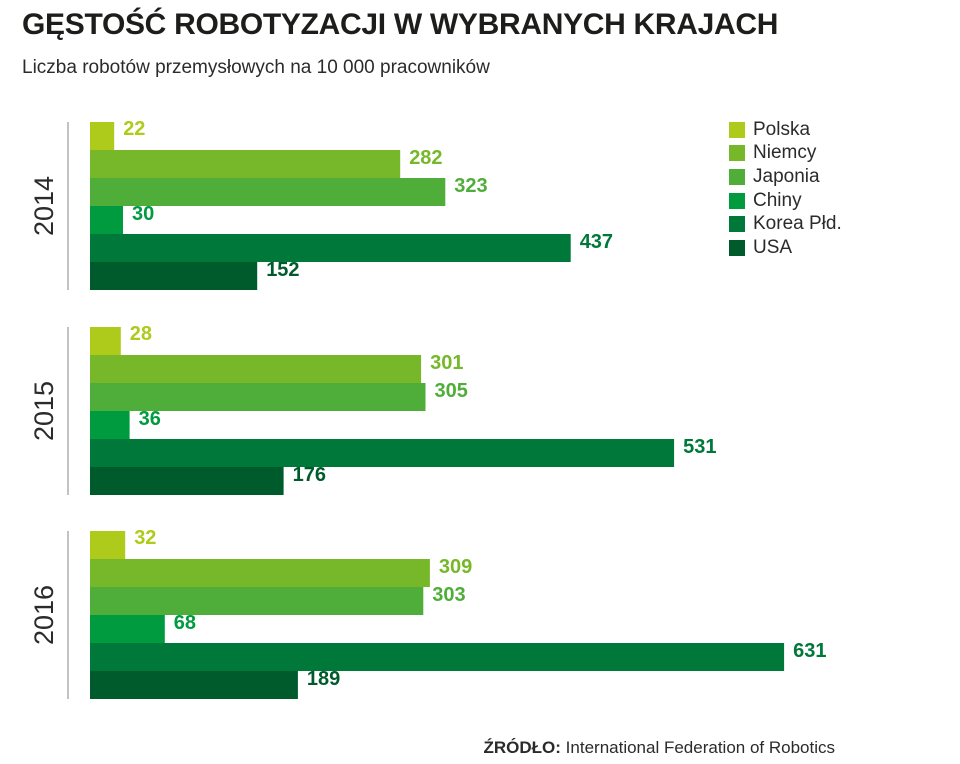 This screenshot has height=764, width=960. I want to click on group-label: 2014, so click(44, 206).